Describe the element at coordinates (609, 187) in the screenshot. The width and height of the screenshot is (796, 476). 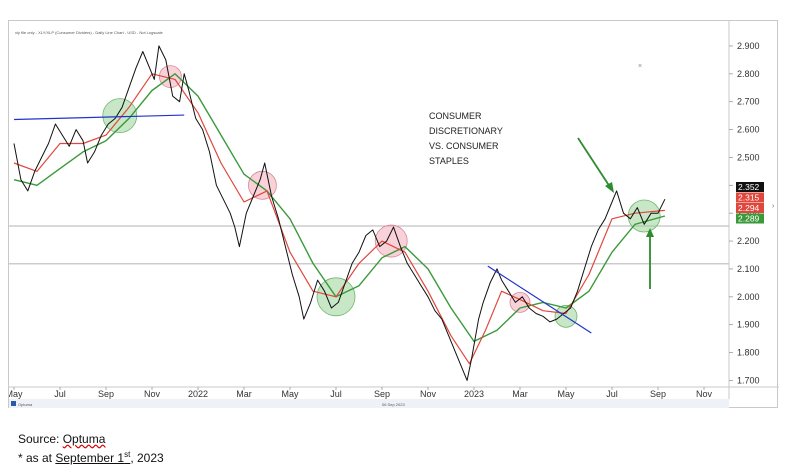
I see `arrow-diagonal-head` at that location.